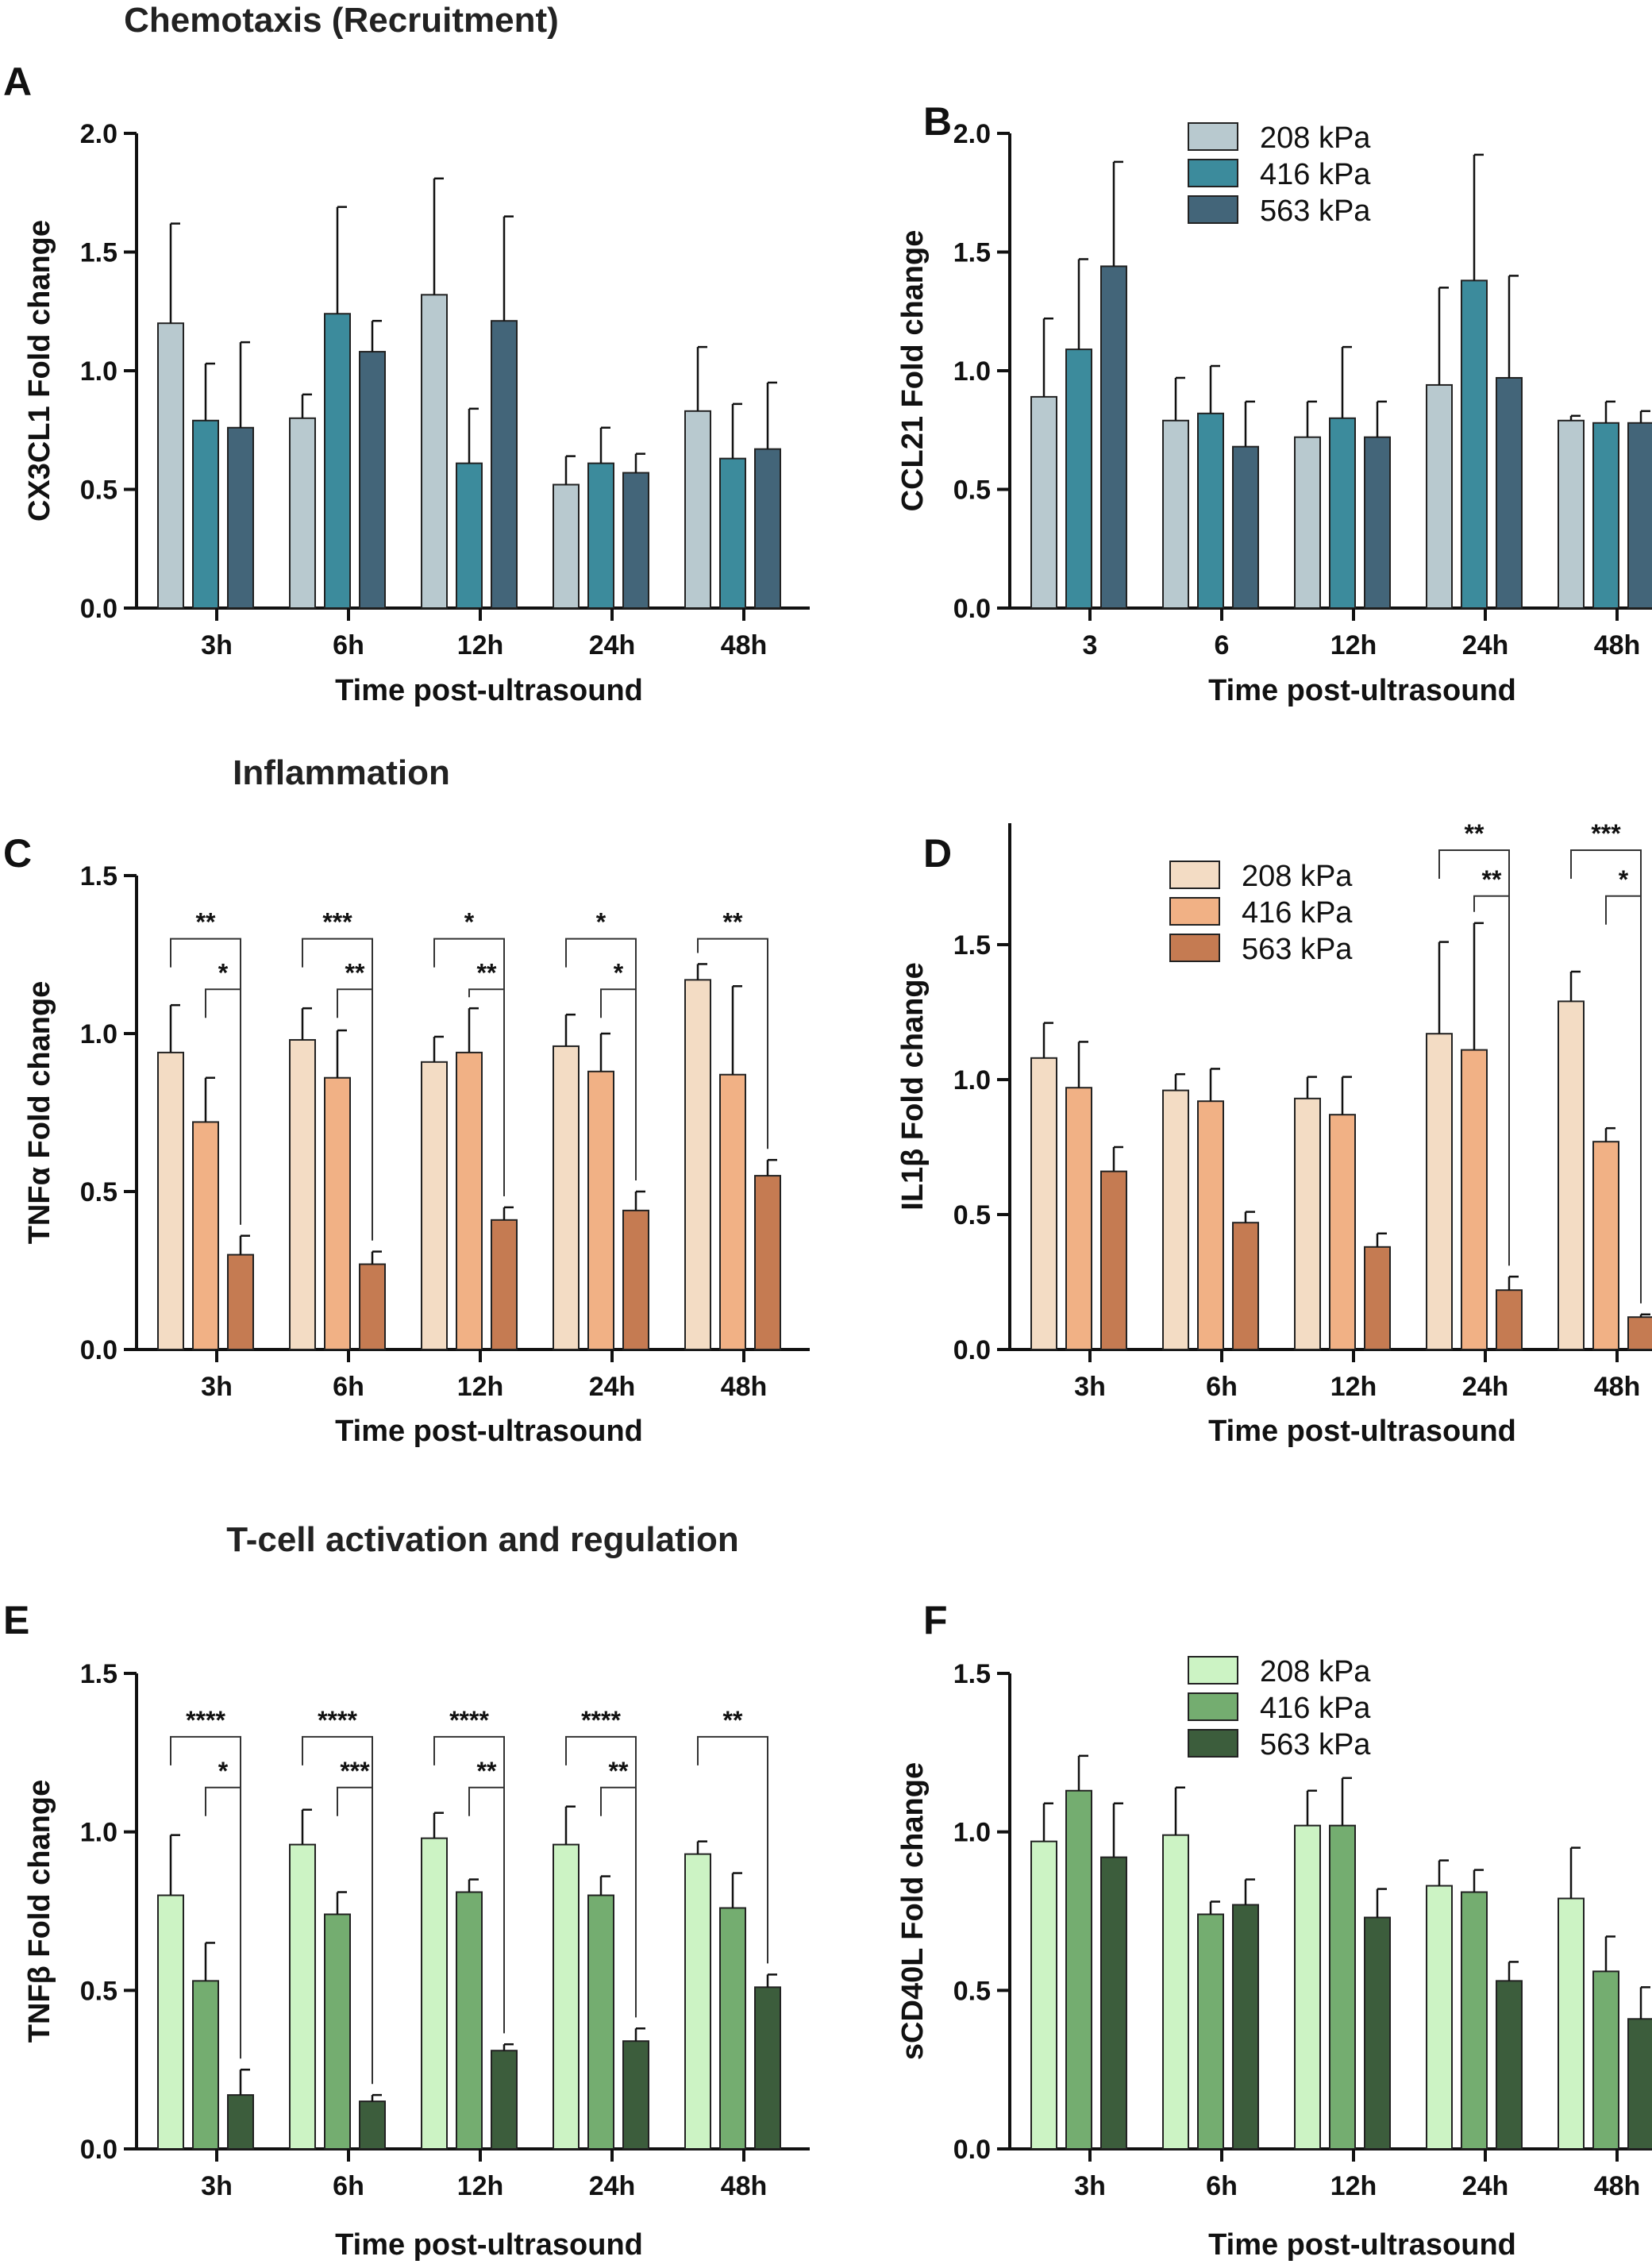 This screenshot has height=2264, width=1652. I want to click on x-tick-label: 24h, so click(612, 2186).